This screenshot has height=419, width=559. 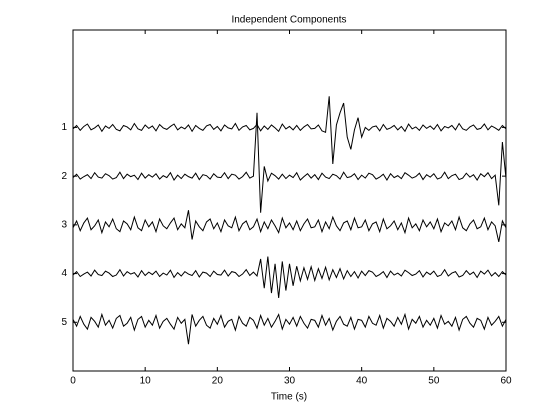 What do you see at coordinates (146, 381) in the screenshot?
I see `x-tick-label: 10` at bounding box center [146, 381].